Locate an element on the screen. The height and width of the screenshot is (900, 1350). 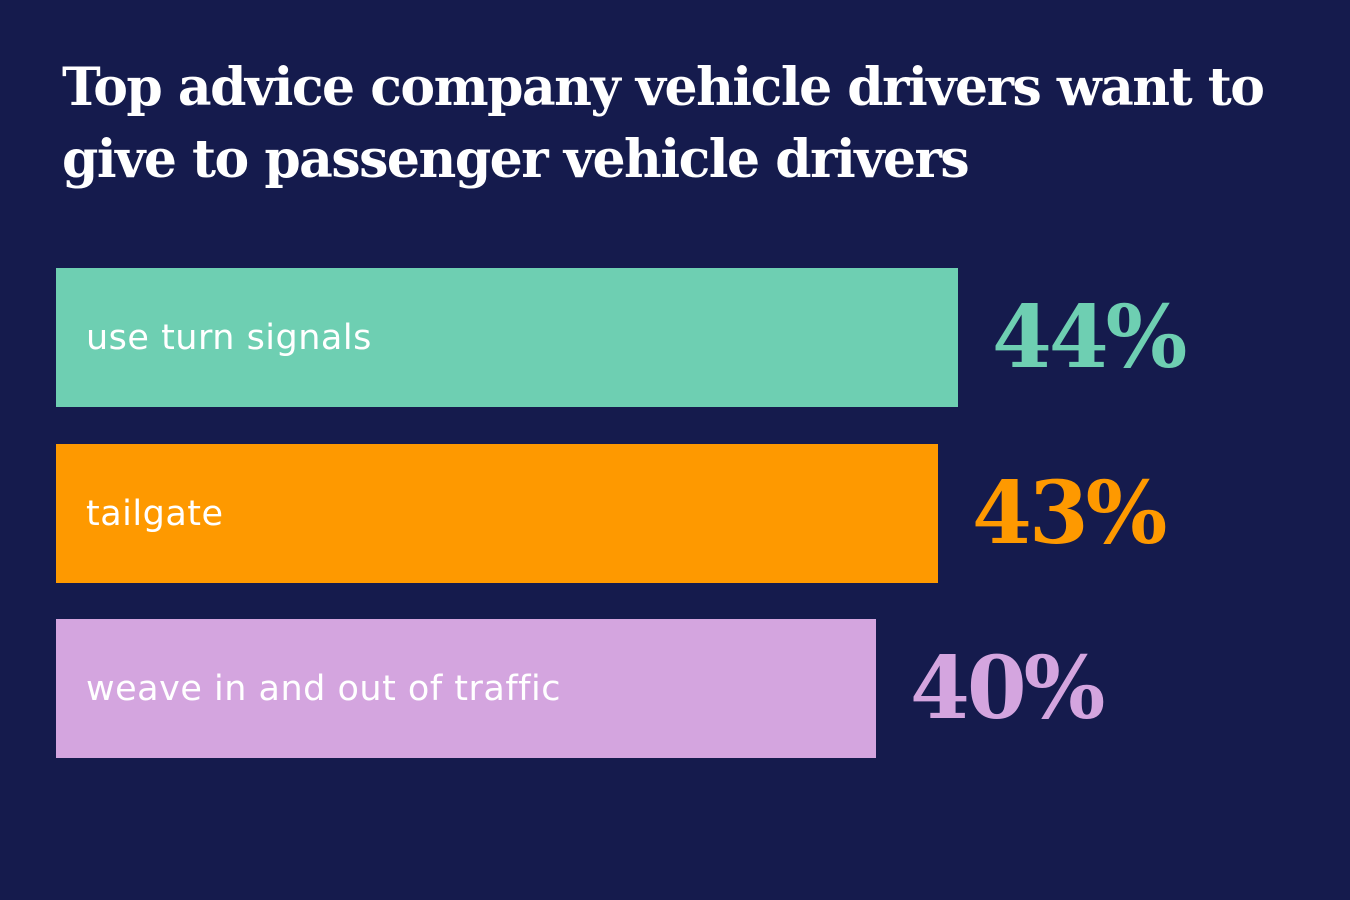
bar-category-label: tailgate is located at coordinates (155, 513).